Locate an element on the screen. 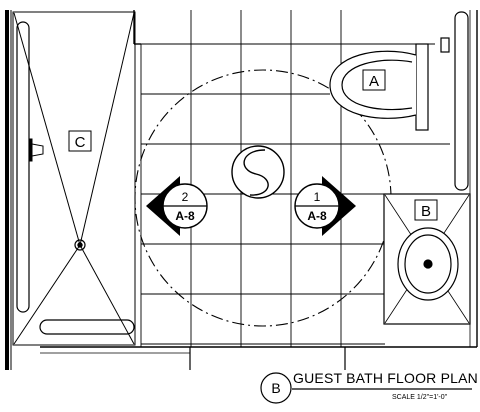 The image size is (480, 412). drawing-scale: SCALE 1/2"=1'-0" is located at coordinates (420, 397).